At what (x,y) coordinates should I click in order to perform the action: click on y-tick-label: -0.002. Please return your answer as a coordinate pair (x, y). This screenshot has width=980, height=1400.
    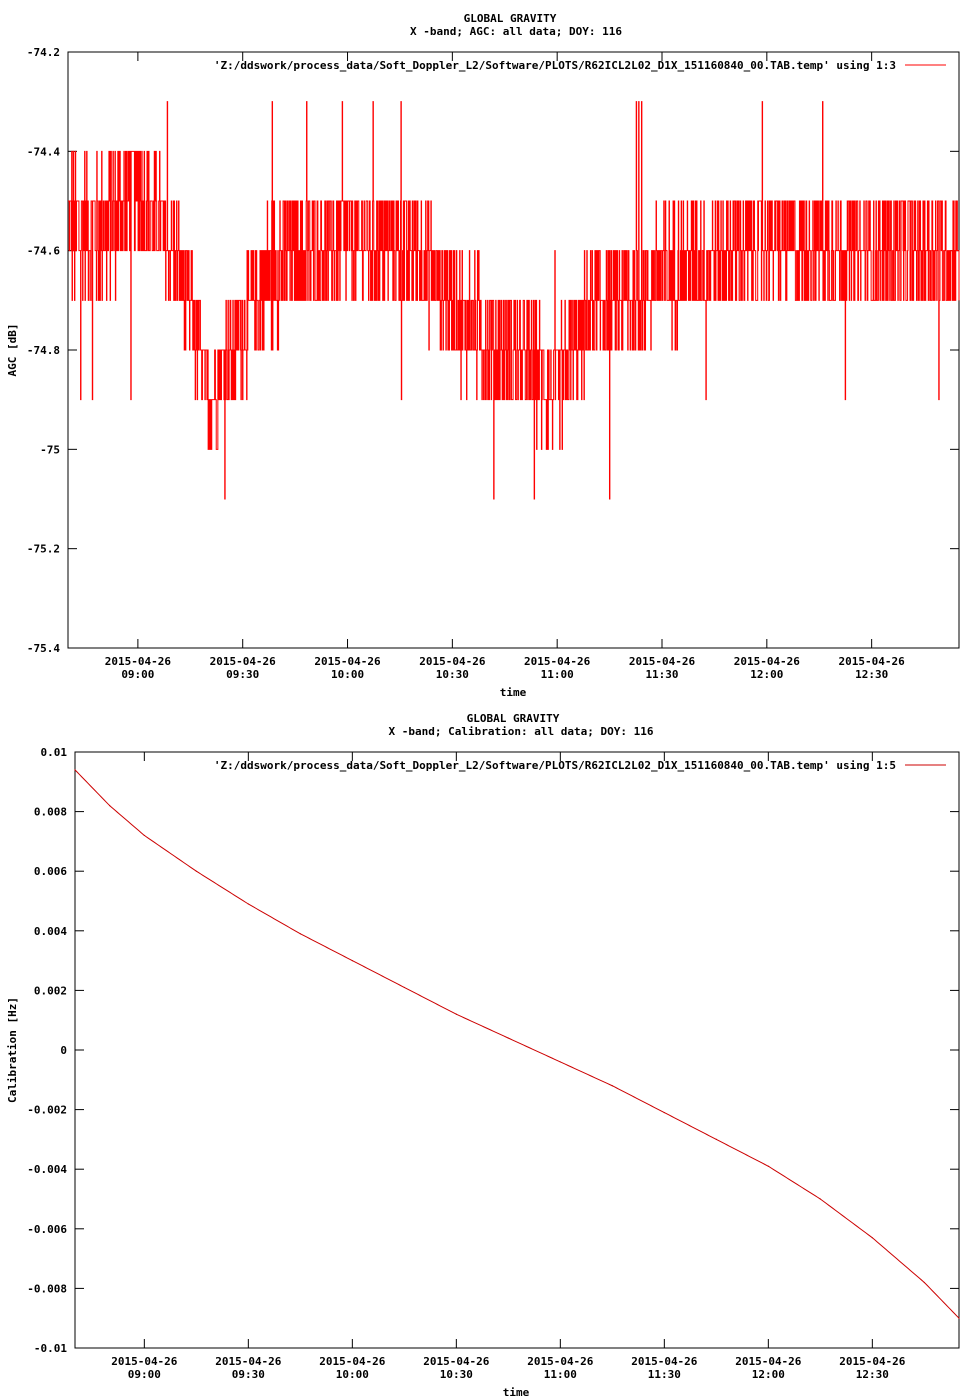
    Looking at the image, I should click on (47, 1110).